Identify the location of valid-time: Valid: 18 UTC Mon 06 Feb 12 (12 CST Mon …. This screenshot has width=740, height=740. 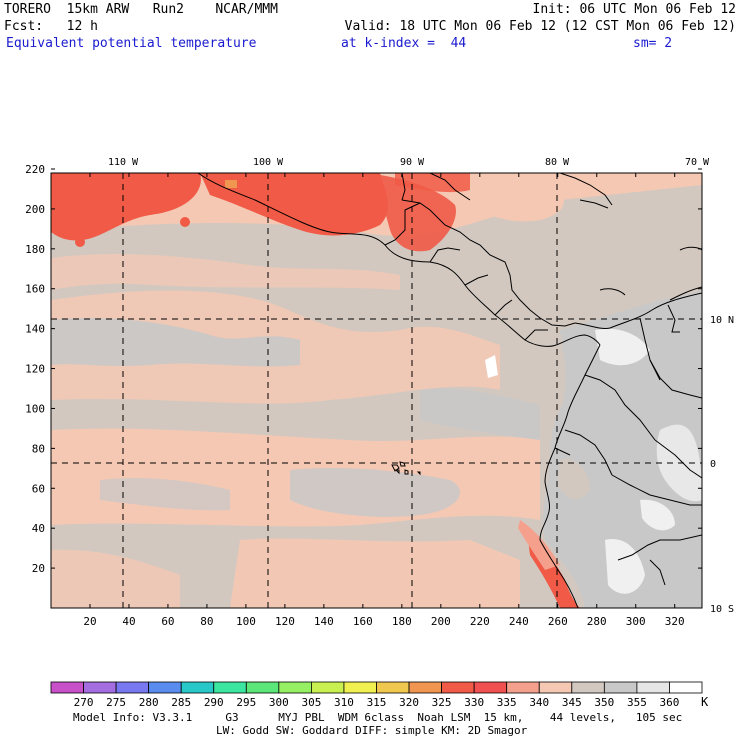
(540, 26).